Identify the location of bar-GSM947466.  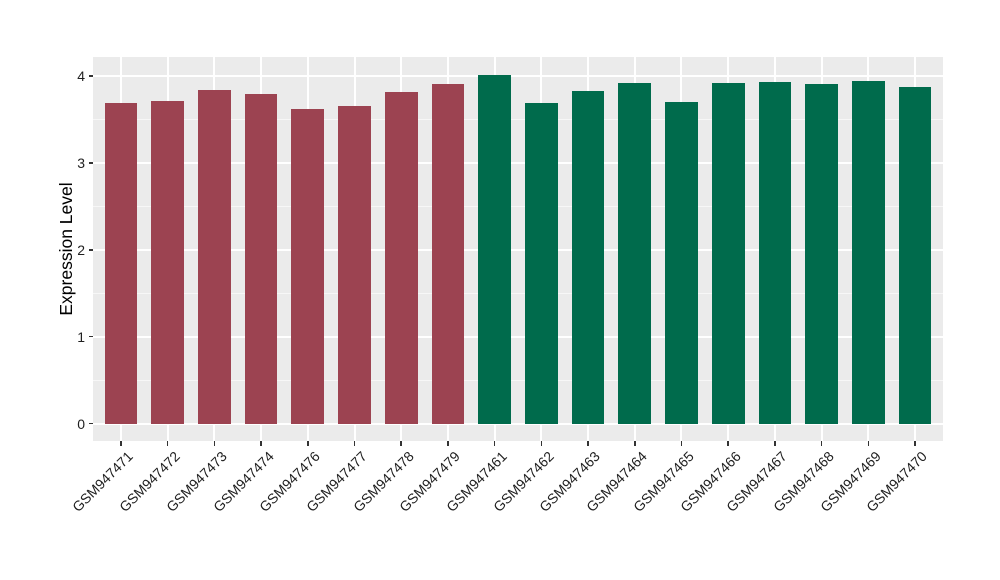
(728, 253).